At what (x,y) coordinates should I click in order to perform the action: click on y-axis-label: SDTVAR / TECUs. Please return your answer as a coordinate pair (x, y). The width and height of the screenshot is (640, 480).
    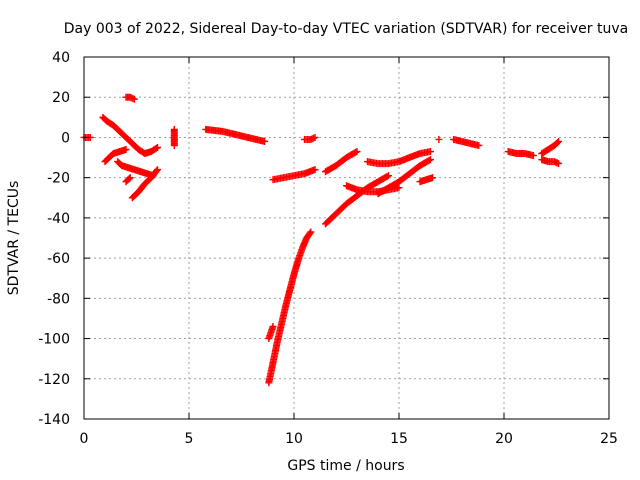
    Looking at the image, I should click on (14, 238).